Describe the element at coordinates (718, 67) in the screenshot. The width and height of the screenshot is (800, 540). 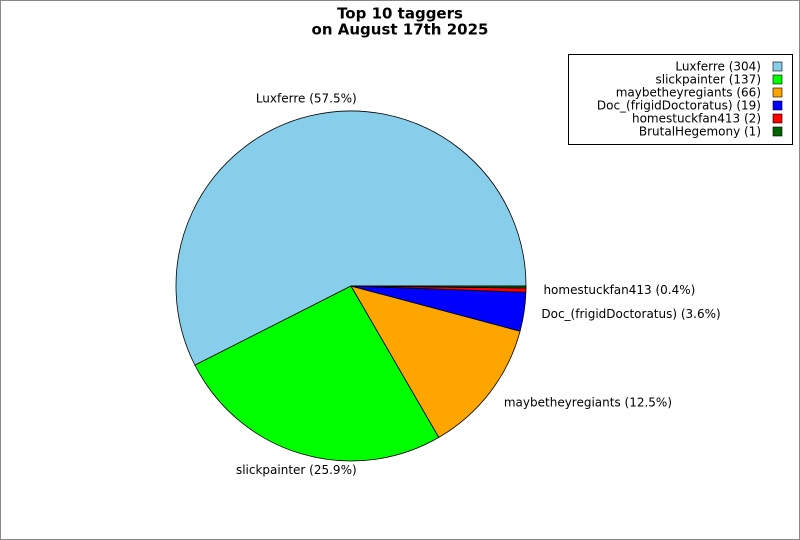
I see `legend-label: Luxferre (304)` at that location.